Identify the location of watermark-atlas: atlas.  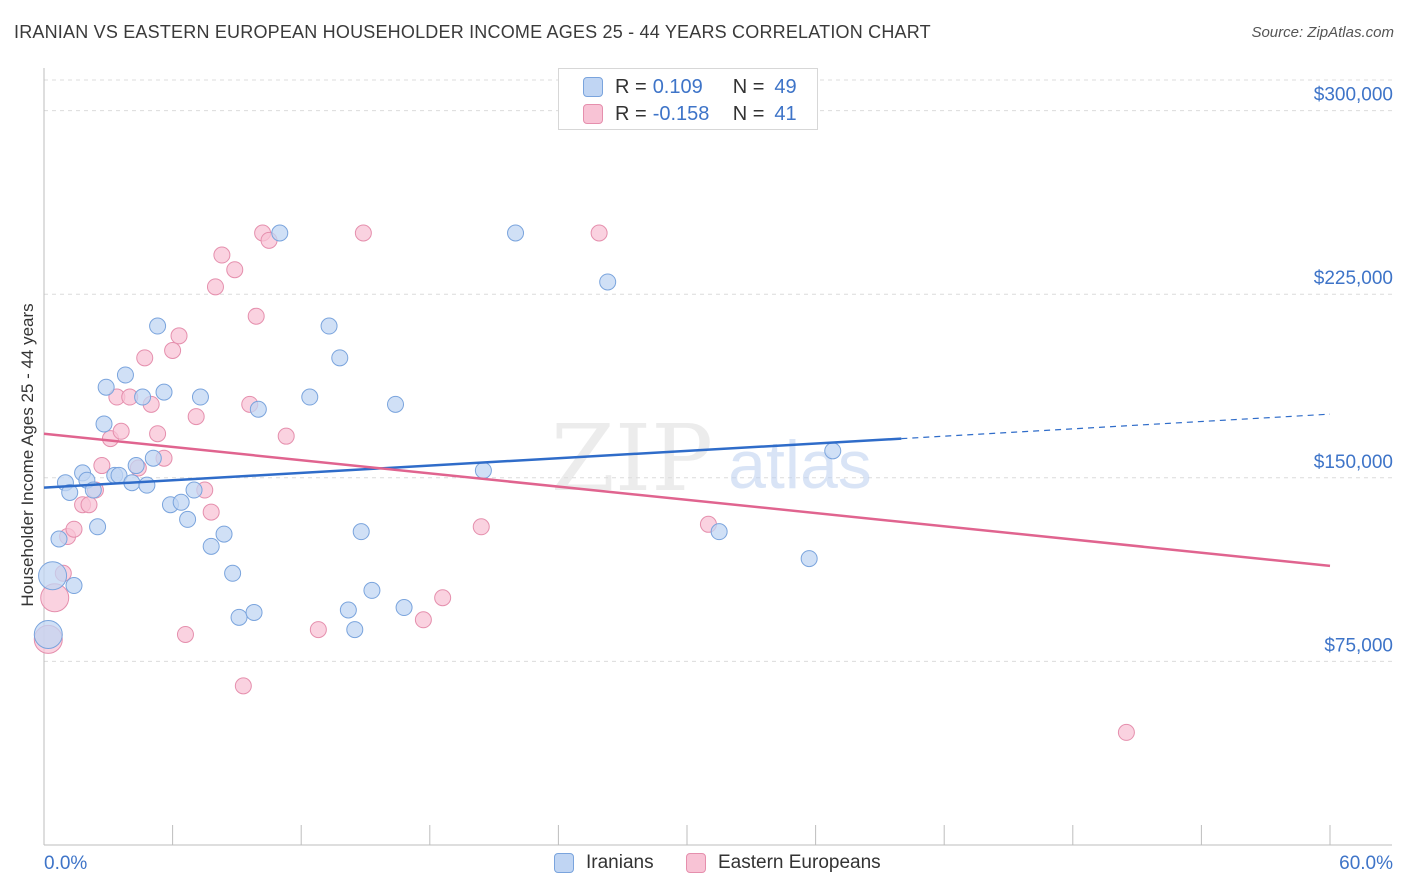
(800, 465).